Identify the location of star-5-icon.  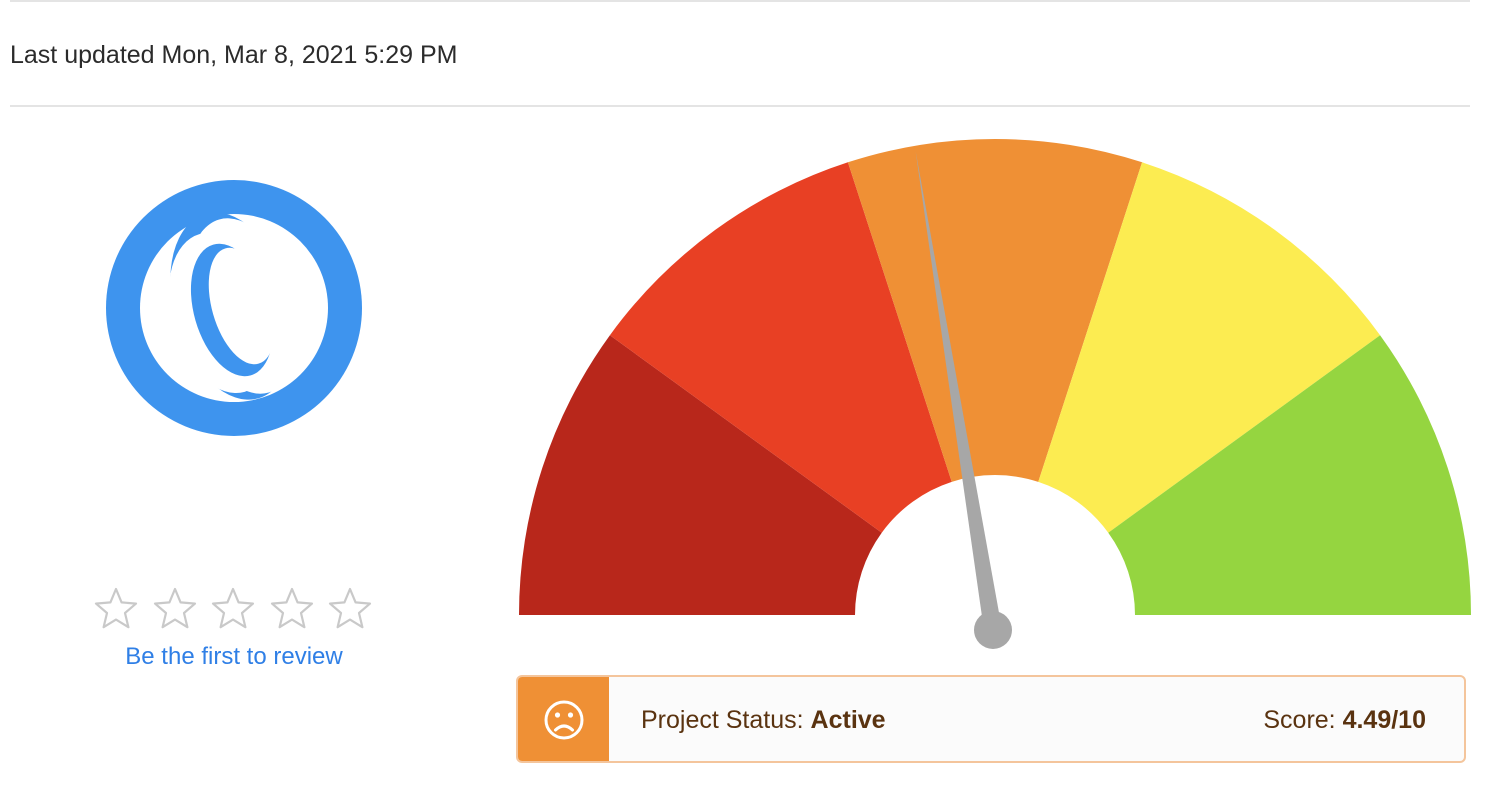
(350, 609).